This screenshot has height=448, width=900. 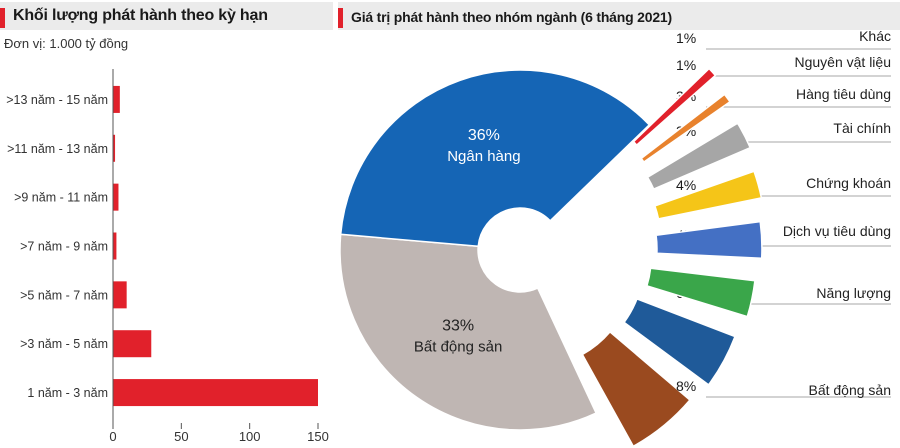 I want to click on unit-label: Đơn vị: 1.000 tỷ đồng, so click(x=66, y=43).